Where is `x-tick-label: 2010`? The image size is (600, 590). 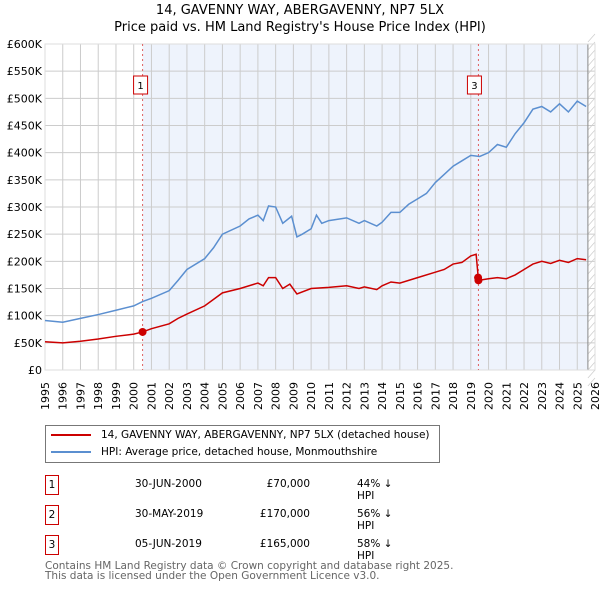 x-tick-label: 2010 is located at coordinates (311, 396).